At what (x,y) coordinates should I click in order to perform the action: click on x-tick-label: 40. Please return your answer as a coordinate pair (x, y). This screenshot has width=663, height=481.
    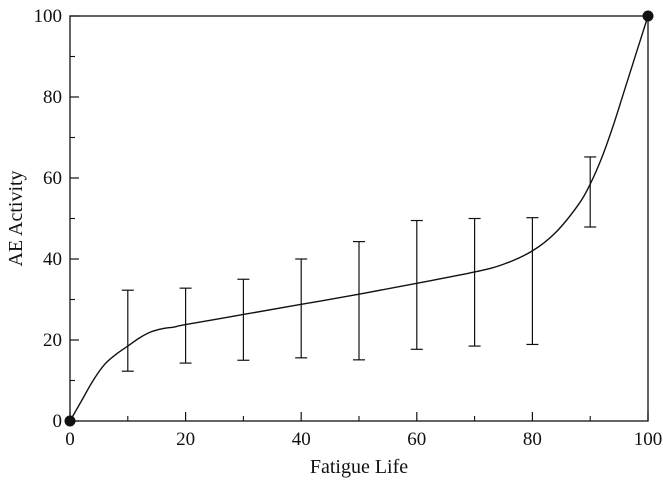
    Looking at the image, I should click on (301, 439).